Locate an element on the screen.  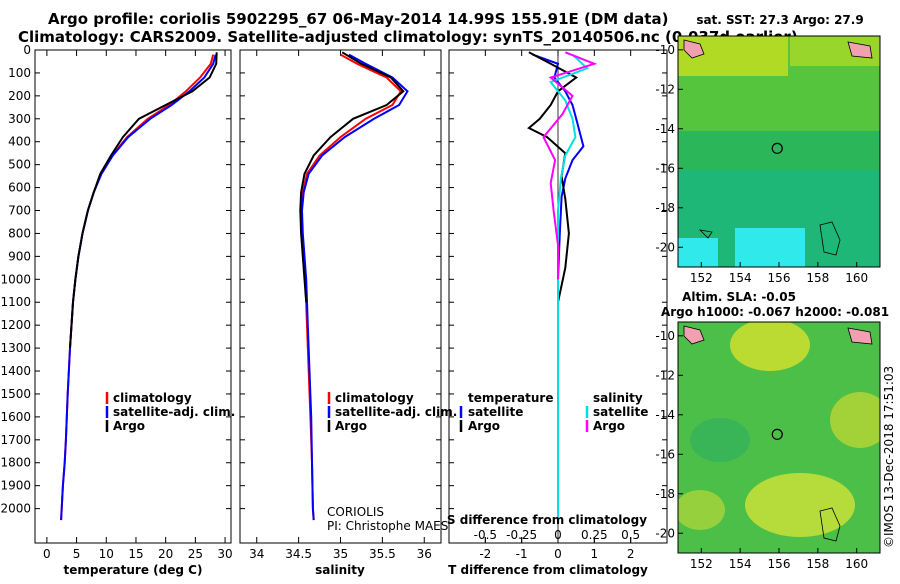
y-tick-label: 100 is located at coordinates (19, 73).